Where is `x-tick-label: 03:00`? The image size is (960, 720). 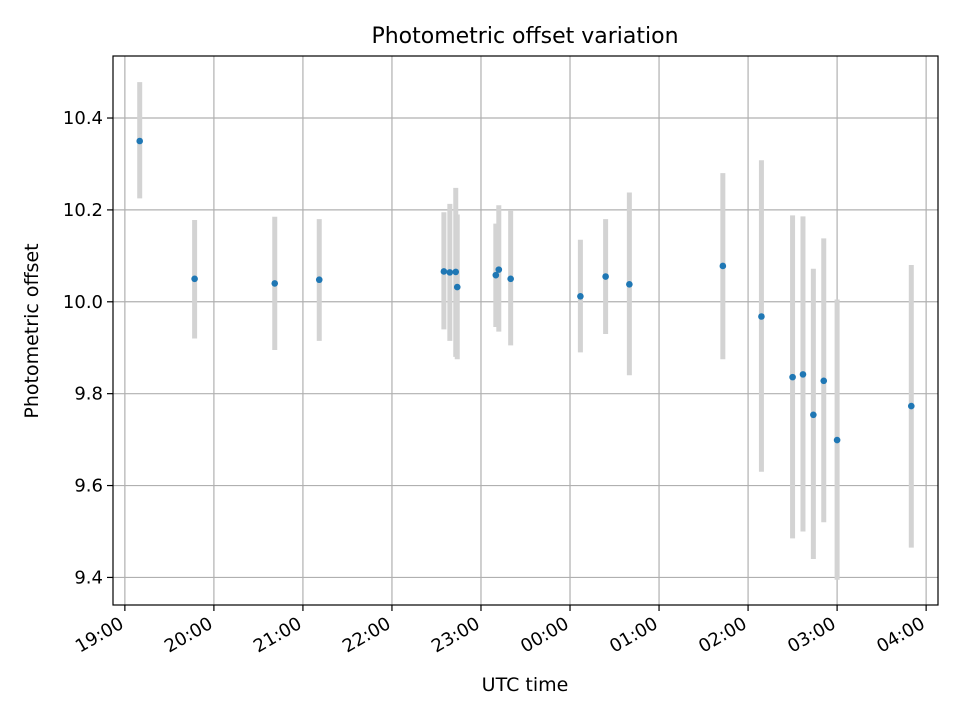
x-tick-label: 03:00 is located at coordinates (811, 635).